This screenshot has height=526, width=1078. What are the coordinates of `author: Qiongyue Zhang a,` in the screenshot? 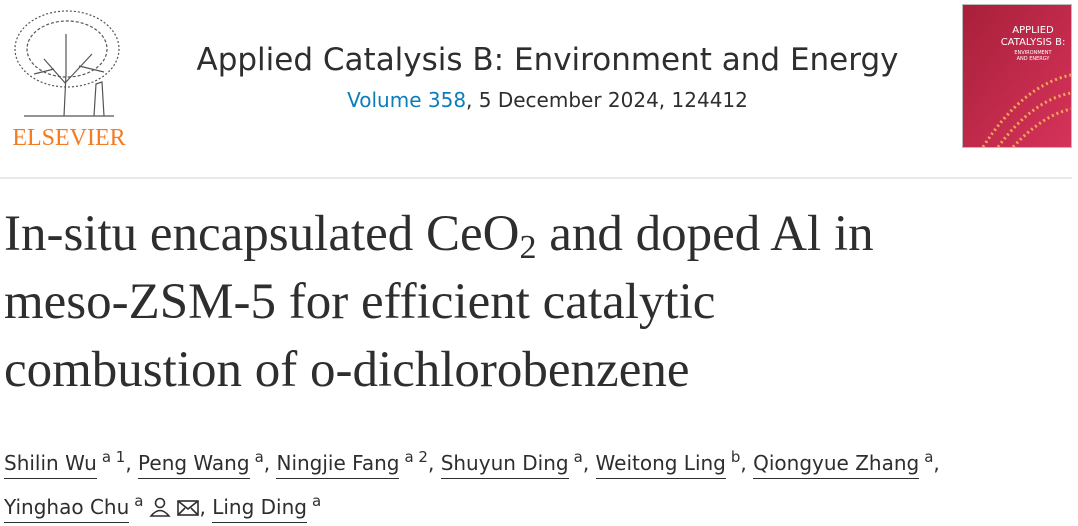 It's located at (846, 460).